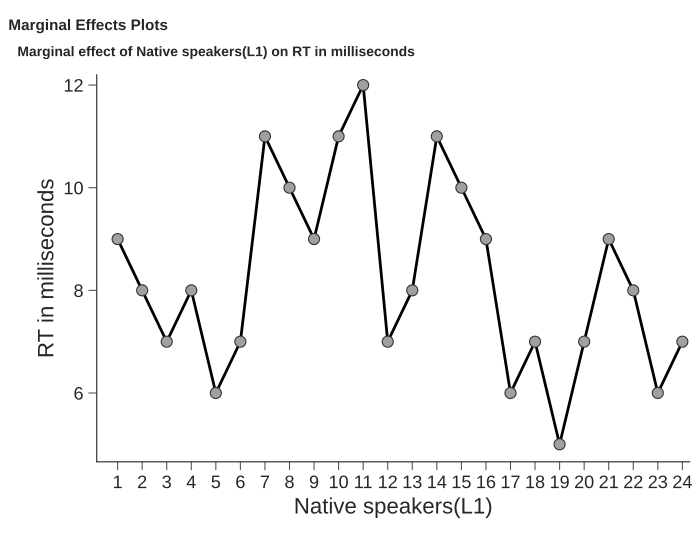 This screenshot has width=696, height=542. What do you see at coordinates (118, 482) in the screenshot?
I see `x-tick-label: 1` at bounding box center [118, 482].